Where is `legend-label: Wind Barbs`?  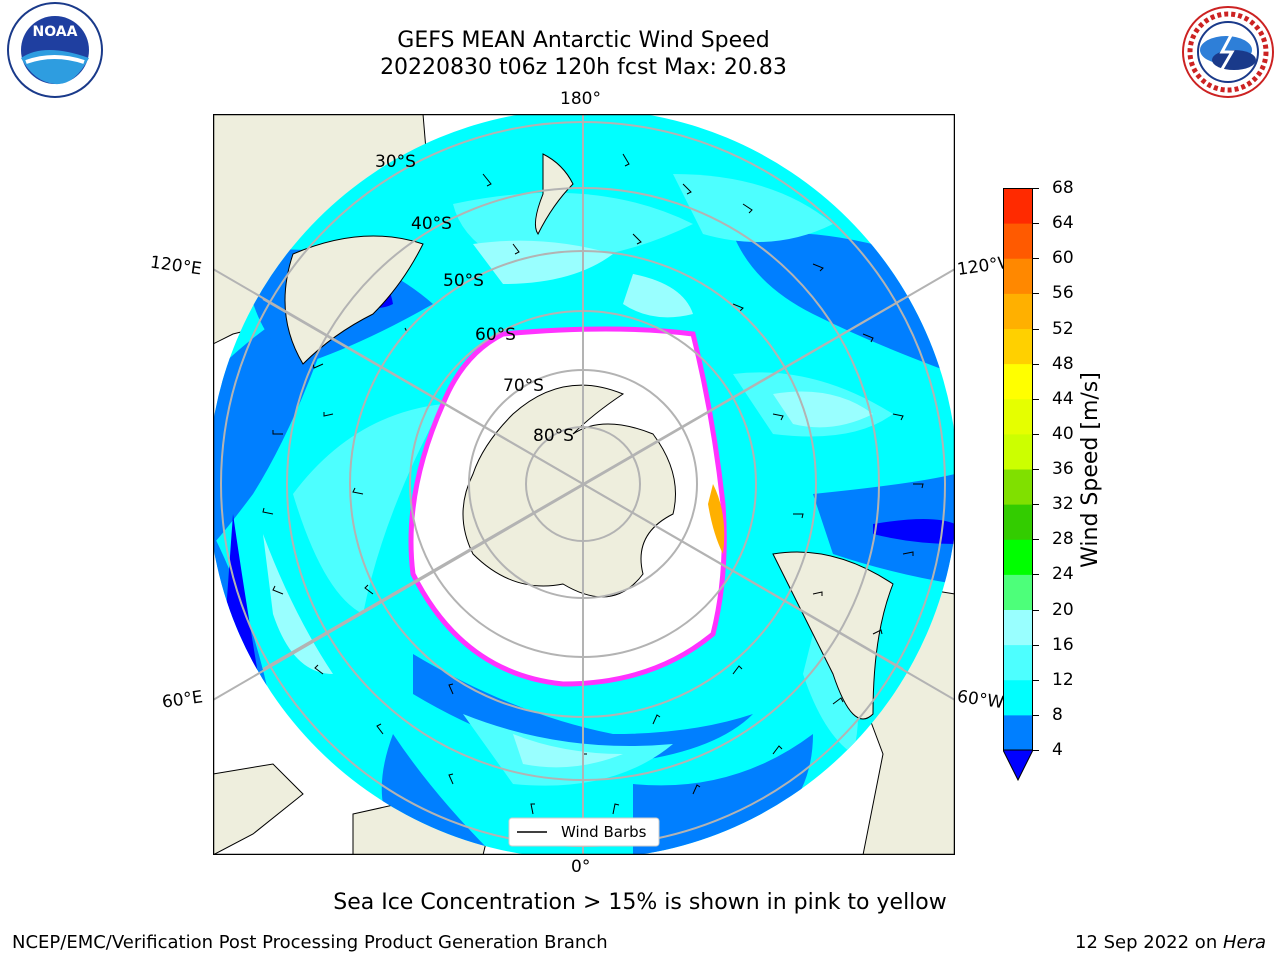 legend-label: Wind Barbs is located at coordinates (604, 832).